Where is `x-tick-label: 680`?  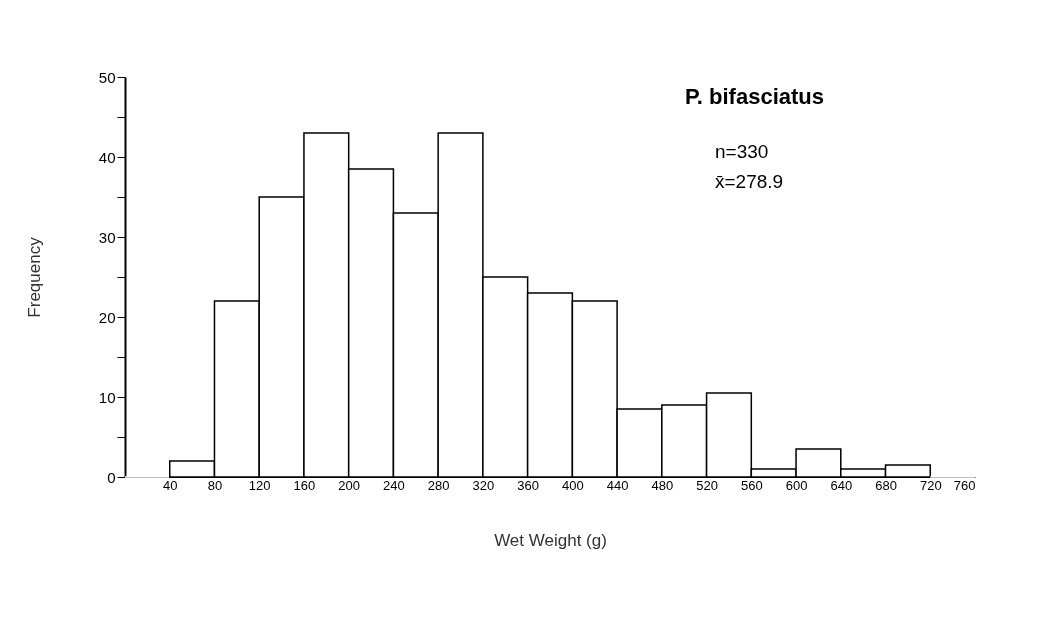
x-tick-label: 680 is located at coordinates (886, 485).